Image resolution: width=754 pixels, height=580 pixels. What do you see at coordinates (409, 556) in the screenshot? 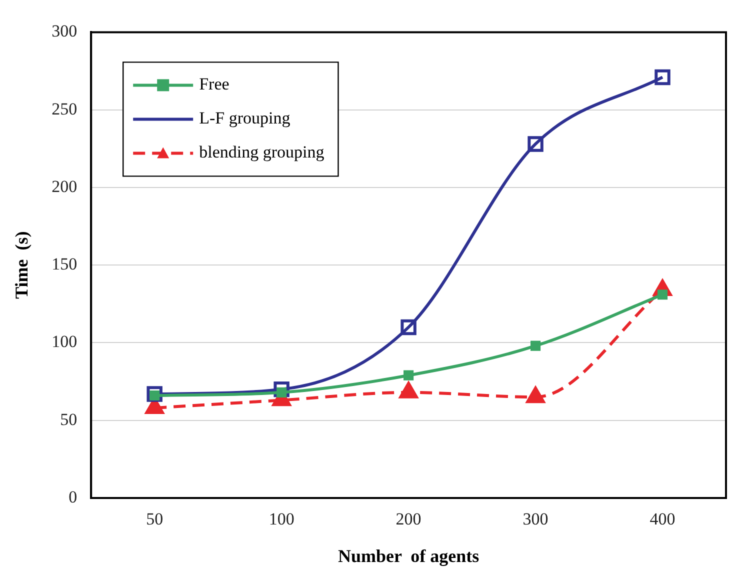
I see `x-axis-title: Number of agents` at bounding box center [409, 556].